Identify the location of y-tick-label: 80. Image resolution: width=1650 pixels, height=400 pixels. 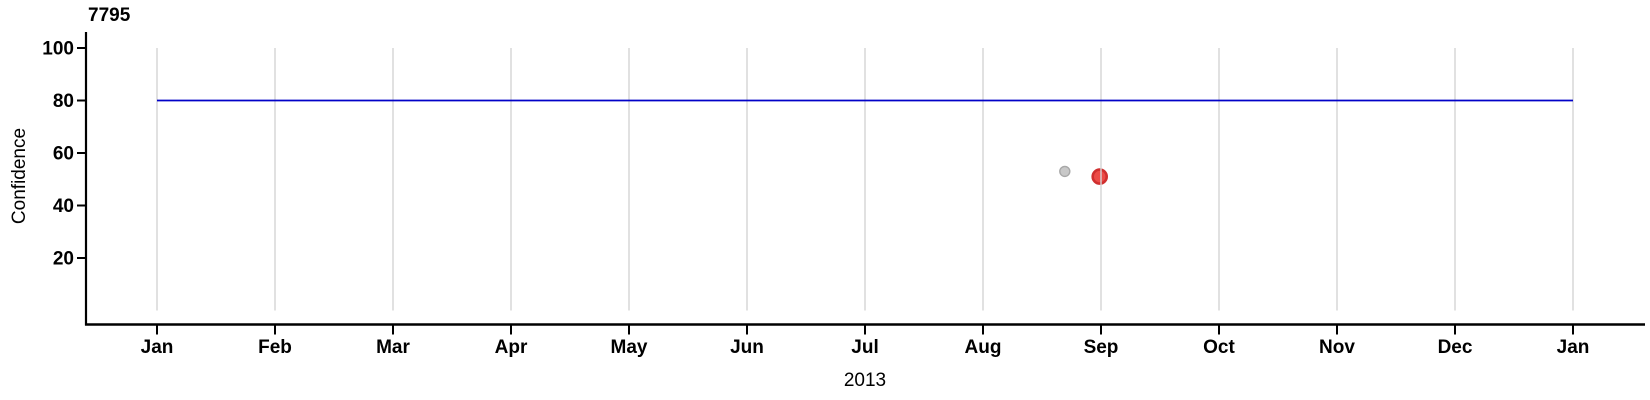
(63, 101).